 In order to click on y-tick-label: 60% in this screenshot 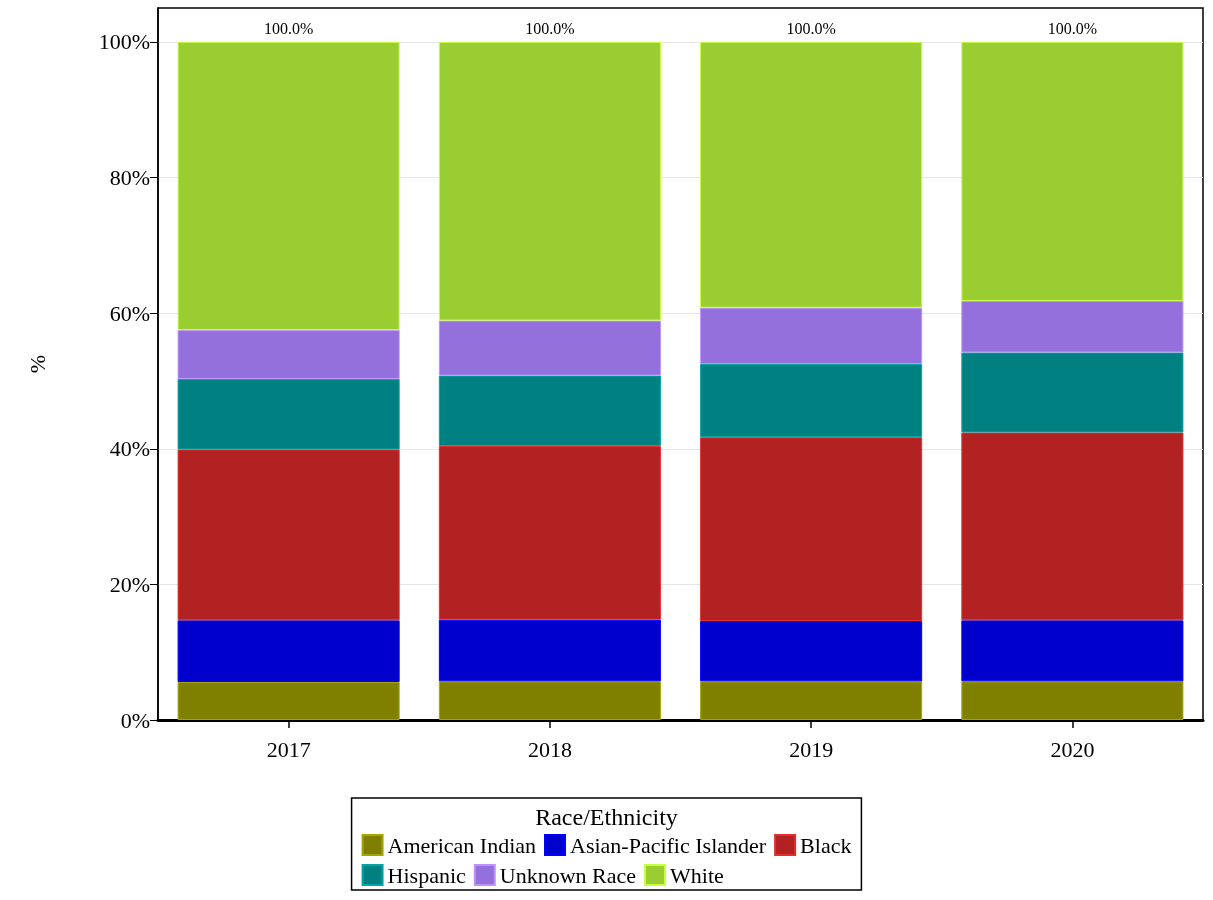, I will do `click(129, 313)`.